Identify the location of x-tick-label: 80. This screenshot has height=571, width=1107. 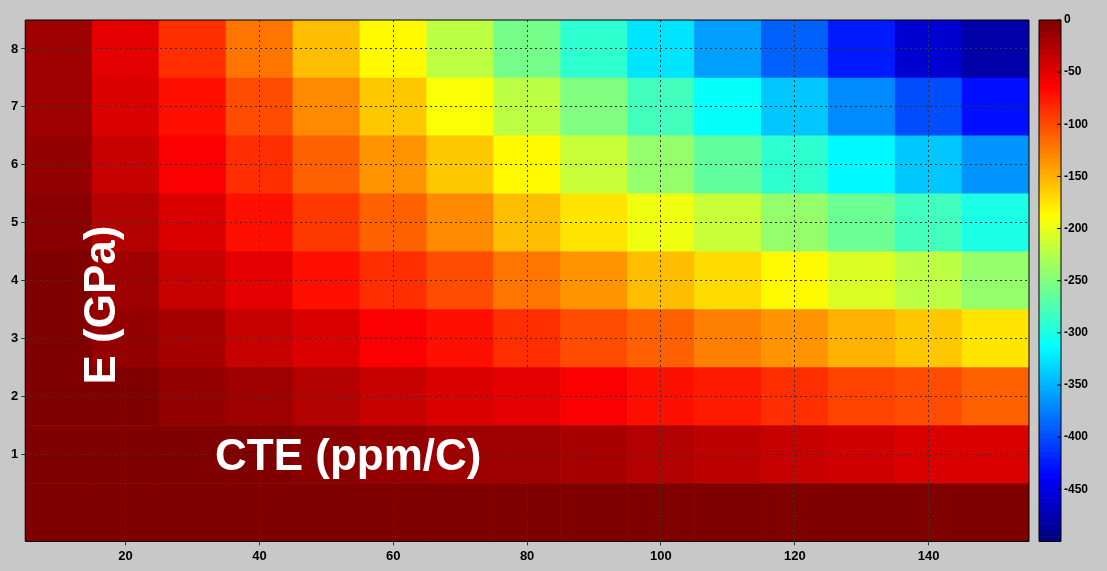
(527, 555).